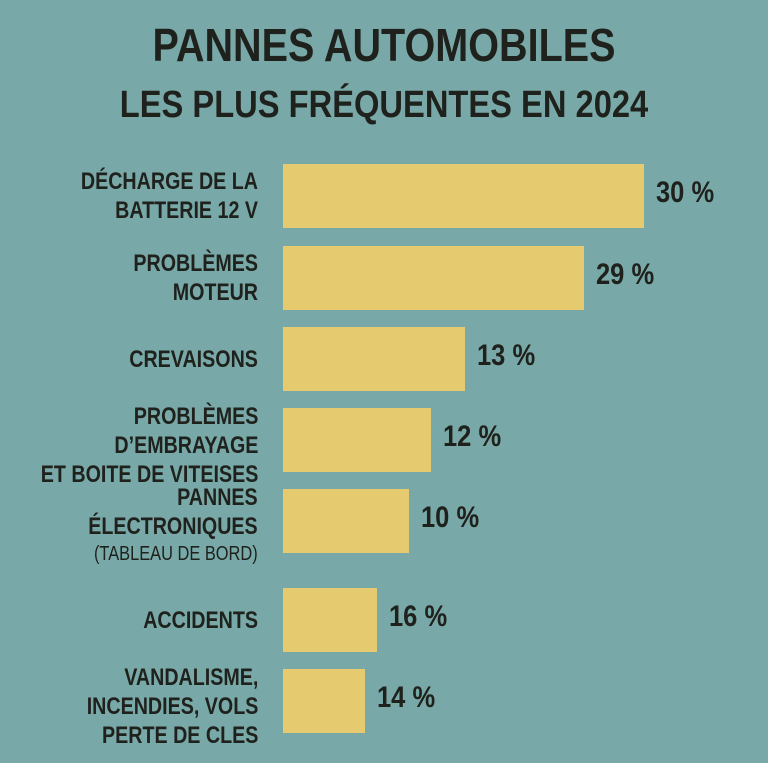  What do you see at coordinates (384, 105) in the screenshot?
I see `chart-subtitle: LES PLUS FRÉQUENTES EN 2024` at bounding box center [384, 105].